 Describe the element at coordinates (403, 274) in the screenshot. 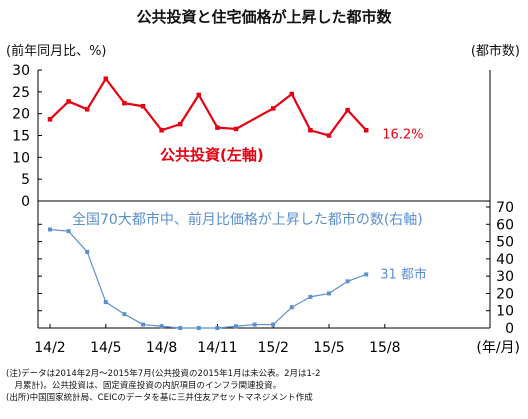

I see `cities-end-label: 31 都市` at that location.